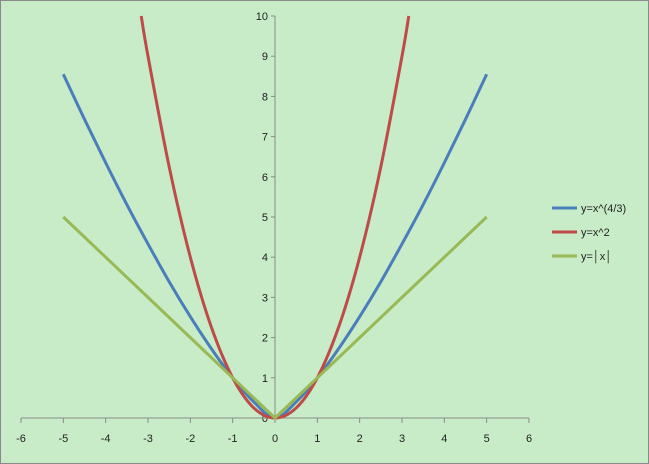 This screenshot has height=464, width=649. What do you see at coordinates (265, 57) in the screenshot?
I see `y-tick-label: 9` at bounding box center [265, 57].